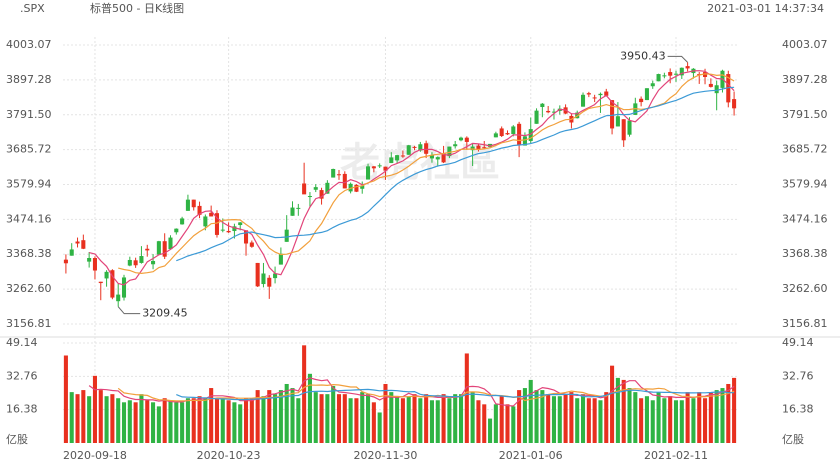  Describe the element at coordinates (677, 59) in the screenshot. I see `annotation-leader` at that location.